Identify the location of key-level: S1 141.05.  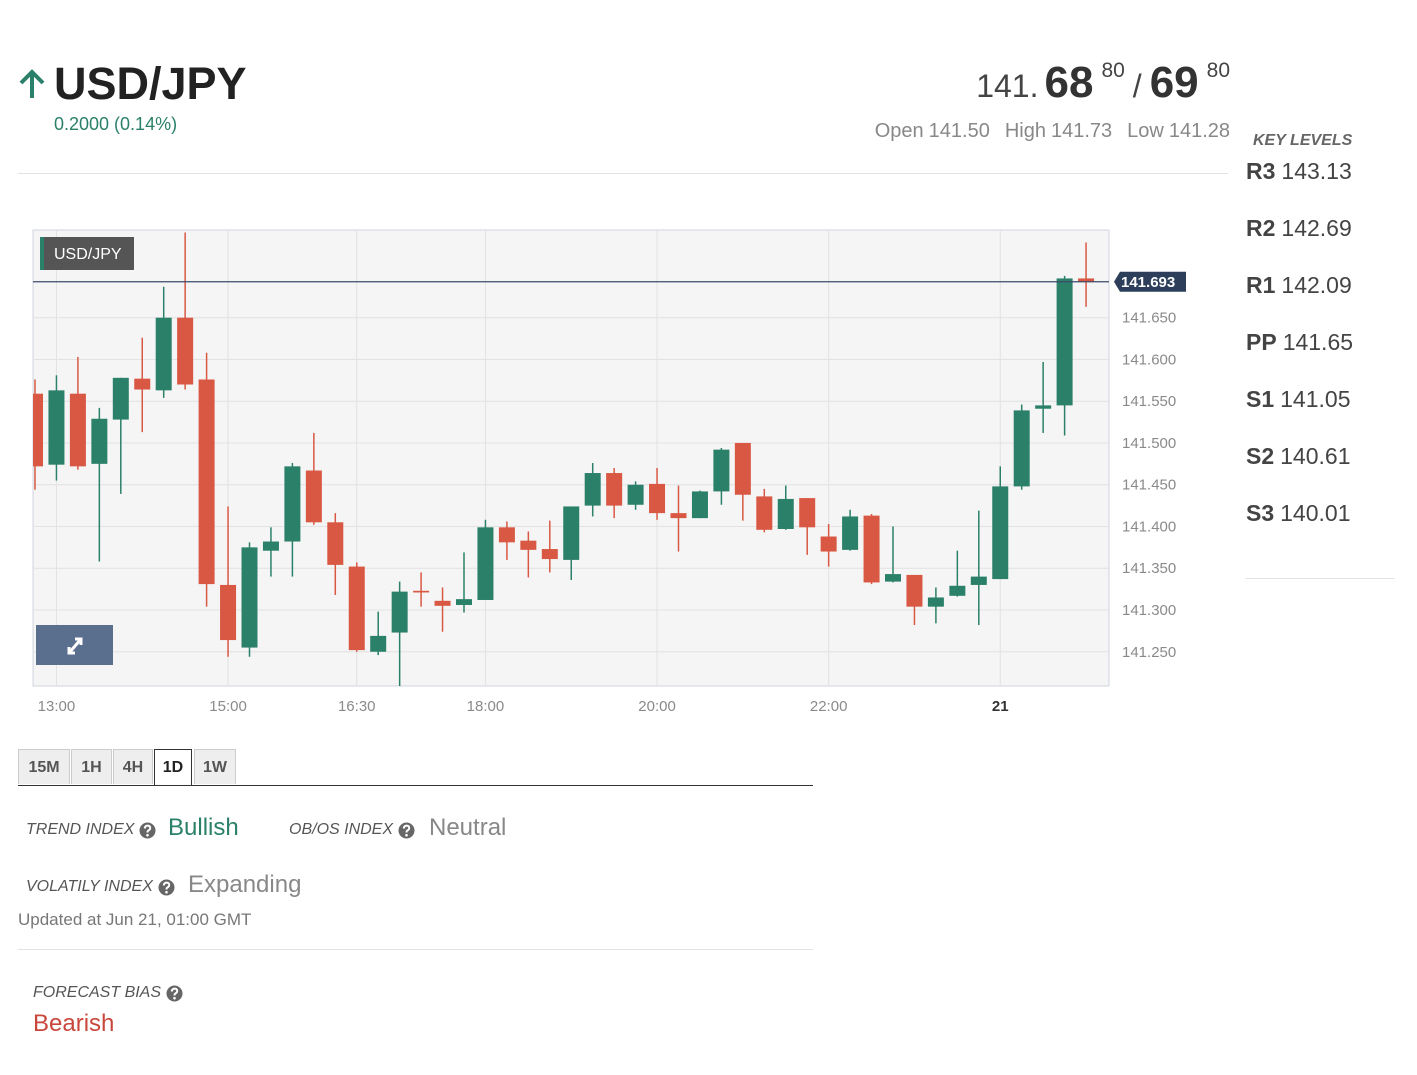
(1298, 399).